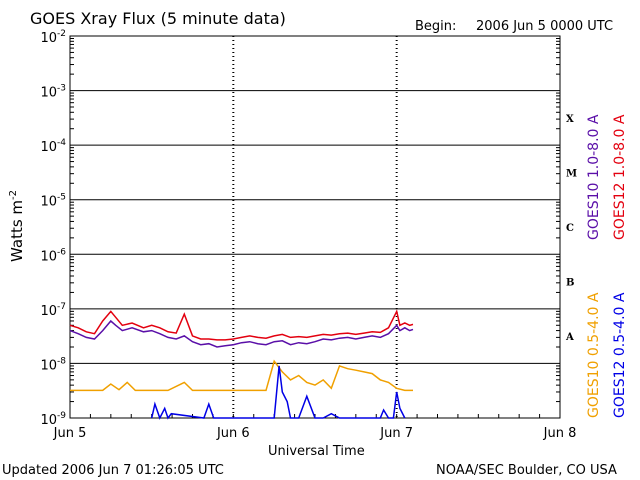  I want to click on legend-entry: GOES10 1.0-8.0 A, so click(594, 177).